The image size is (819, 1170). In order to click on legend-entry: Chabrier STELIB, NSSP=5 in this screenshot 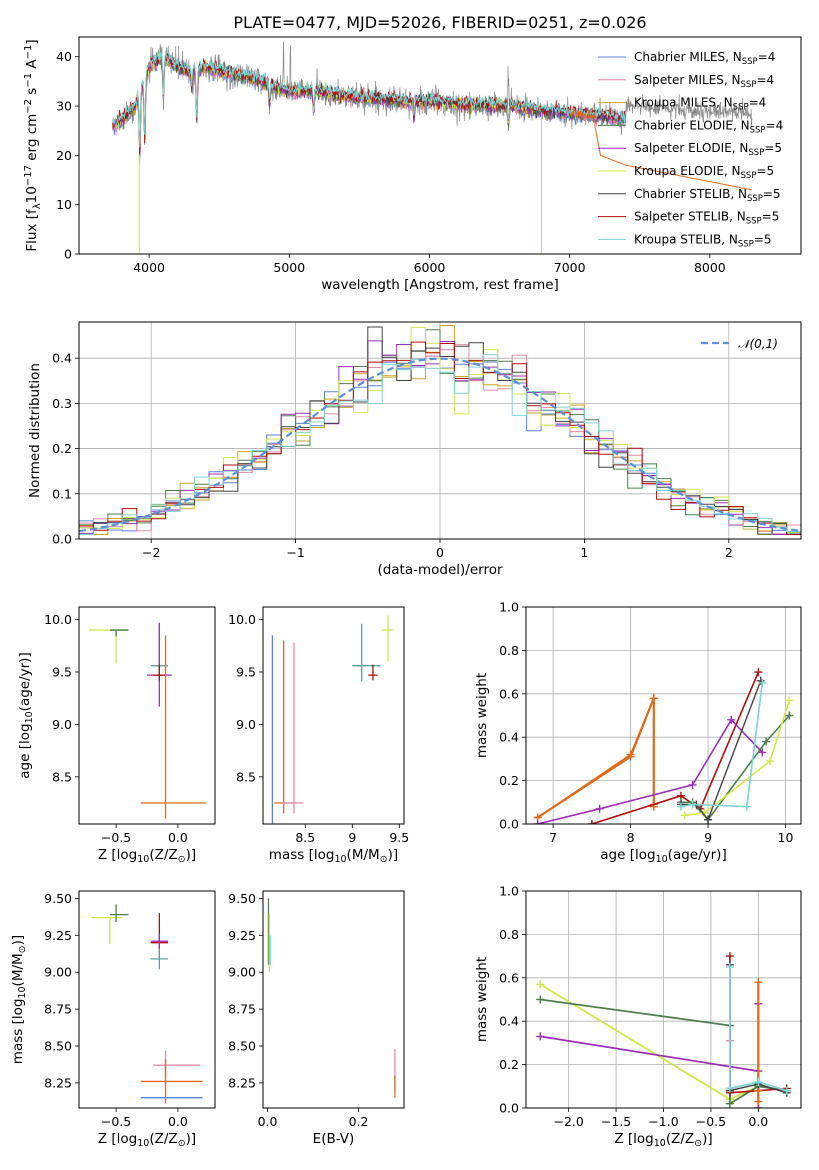, I will do `click(707, 195)`.